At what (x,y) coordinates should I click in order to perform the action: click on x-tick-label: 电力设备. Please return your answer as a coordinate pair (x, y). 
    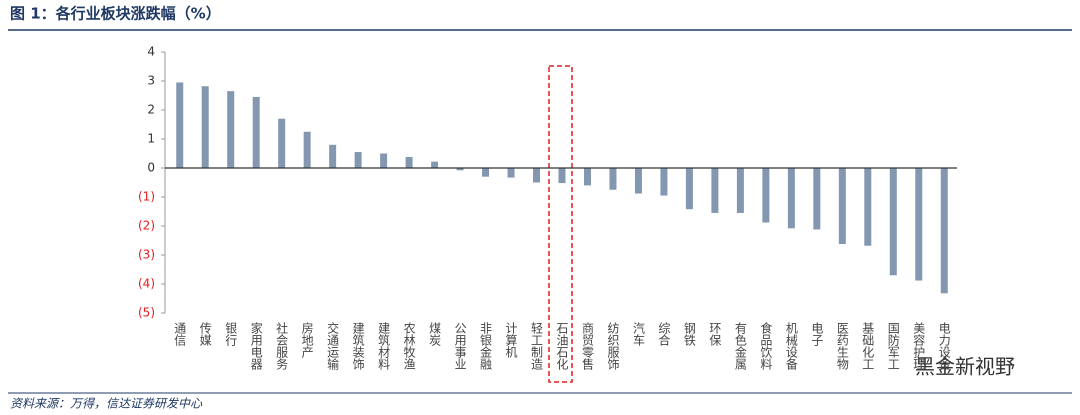
    Looking at the image, I should click on (944, 346).